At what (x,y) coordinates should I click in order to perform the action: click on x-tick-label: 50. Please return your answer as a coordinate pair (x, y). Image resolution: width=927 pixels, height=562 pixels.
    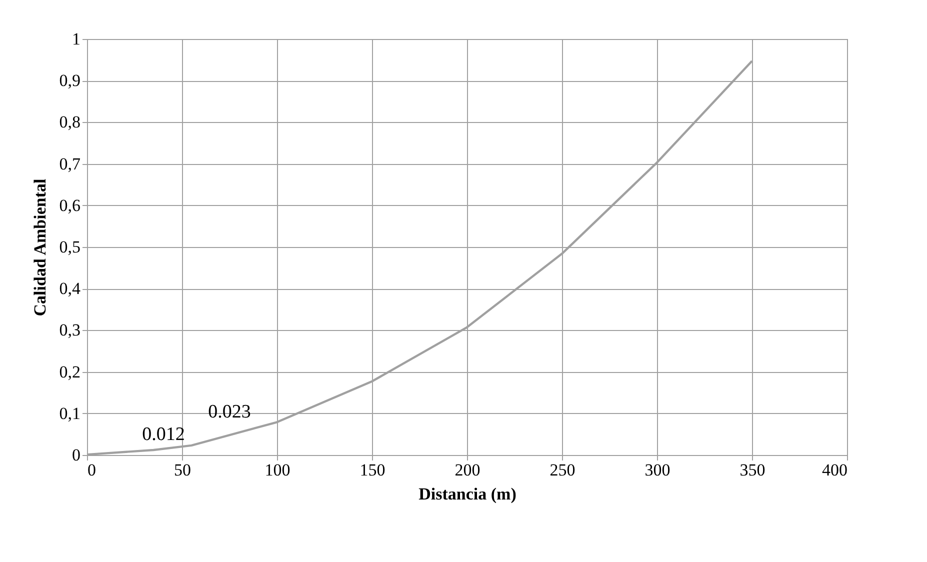
    Looking at the image, I should click on (182, 470).